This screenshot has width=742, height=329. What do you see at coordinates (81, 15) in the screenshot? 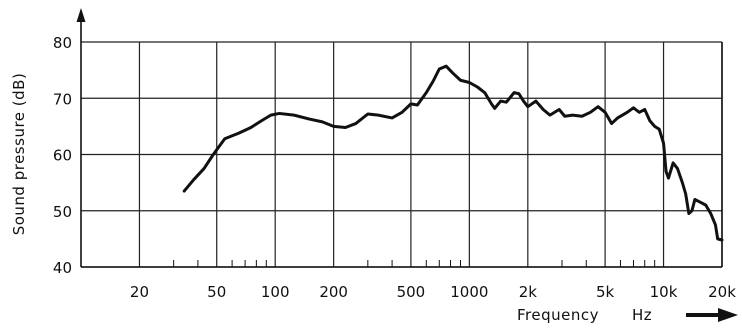
I see `y-axis-arrow-icon` at bounding box center [81, 15].